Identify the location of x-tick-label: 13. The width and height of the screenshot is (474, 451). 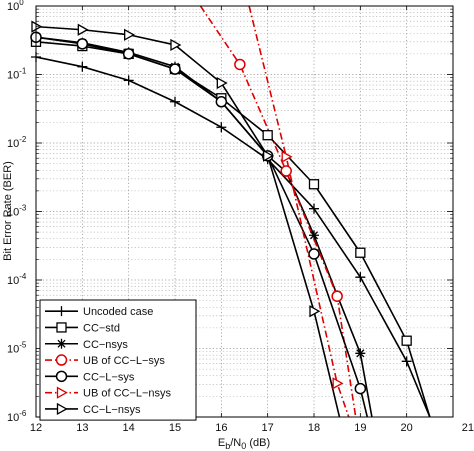
(82, 428).